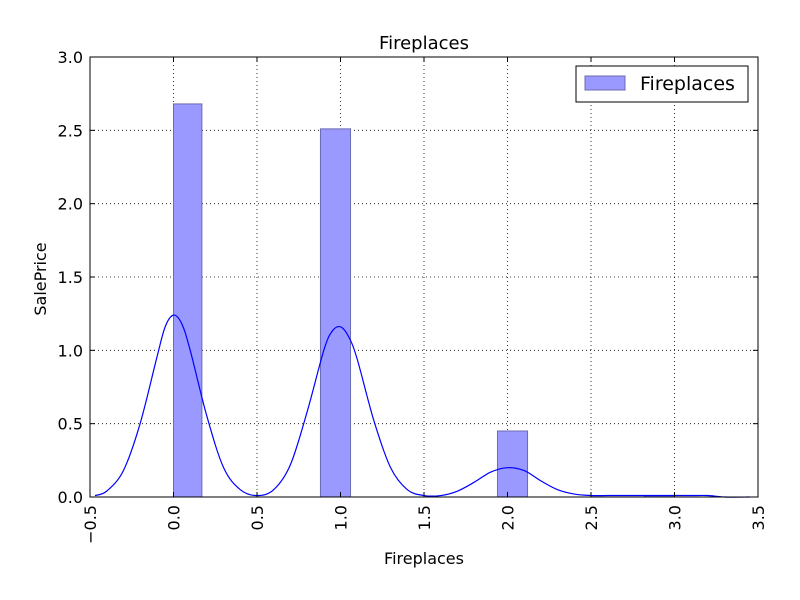 This screenshot has width=800, height=600. Describe the element at coordinates (70, 277) in the screenshot. I see `y-tick-label: 1.5` at that location.